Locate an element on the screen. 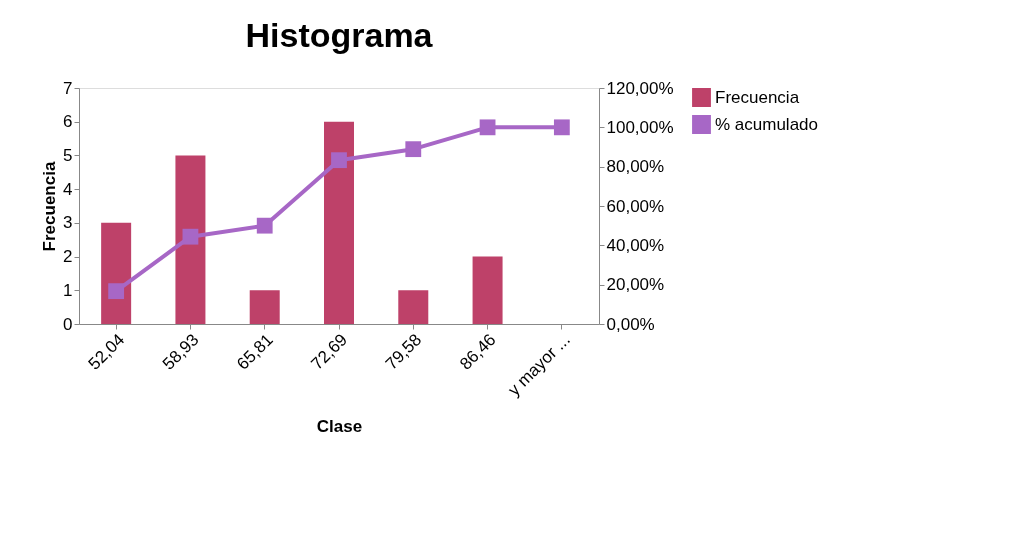  y-tick-label: 2 is located at coordinates (68, 257).